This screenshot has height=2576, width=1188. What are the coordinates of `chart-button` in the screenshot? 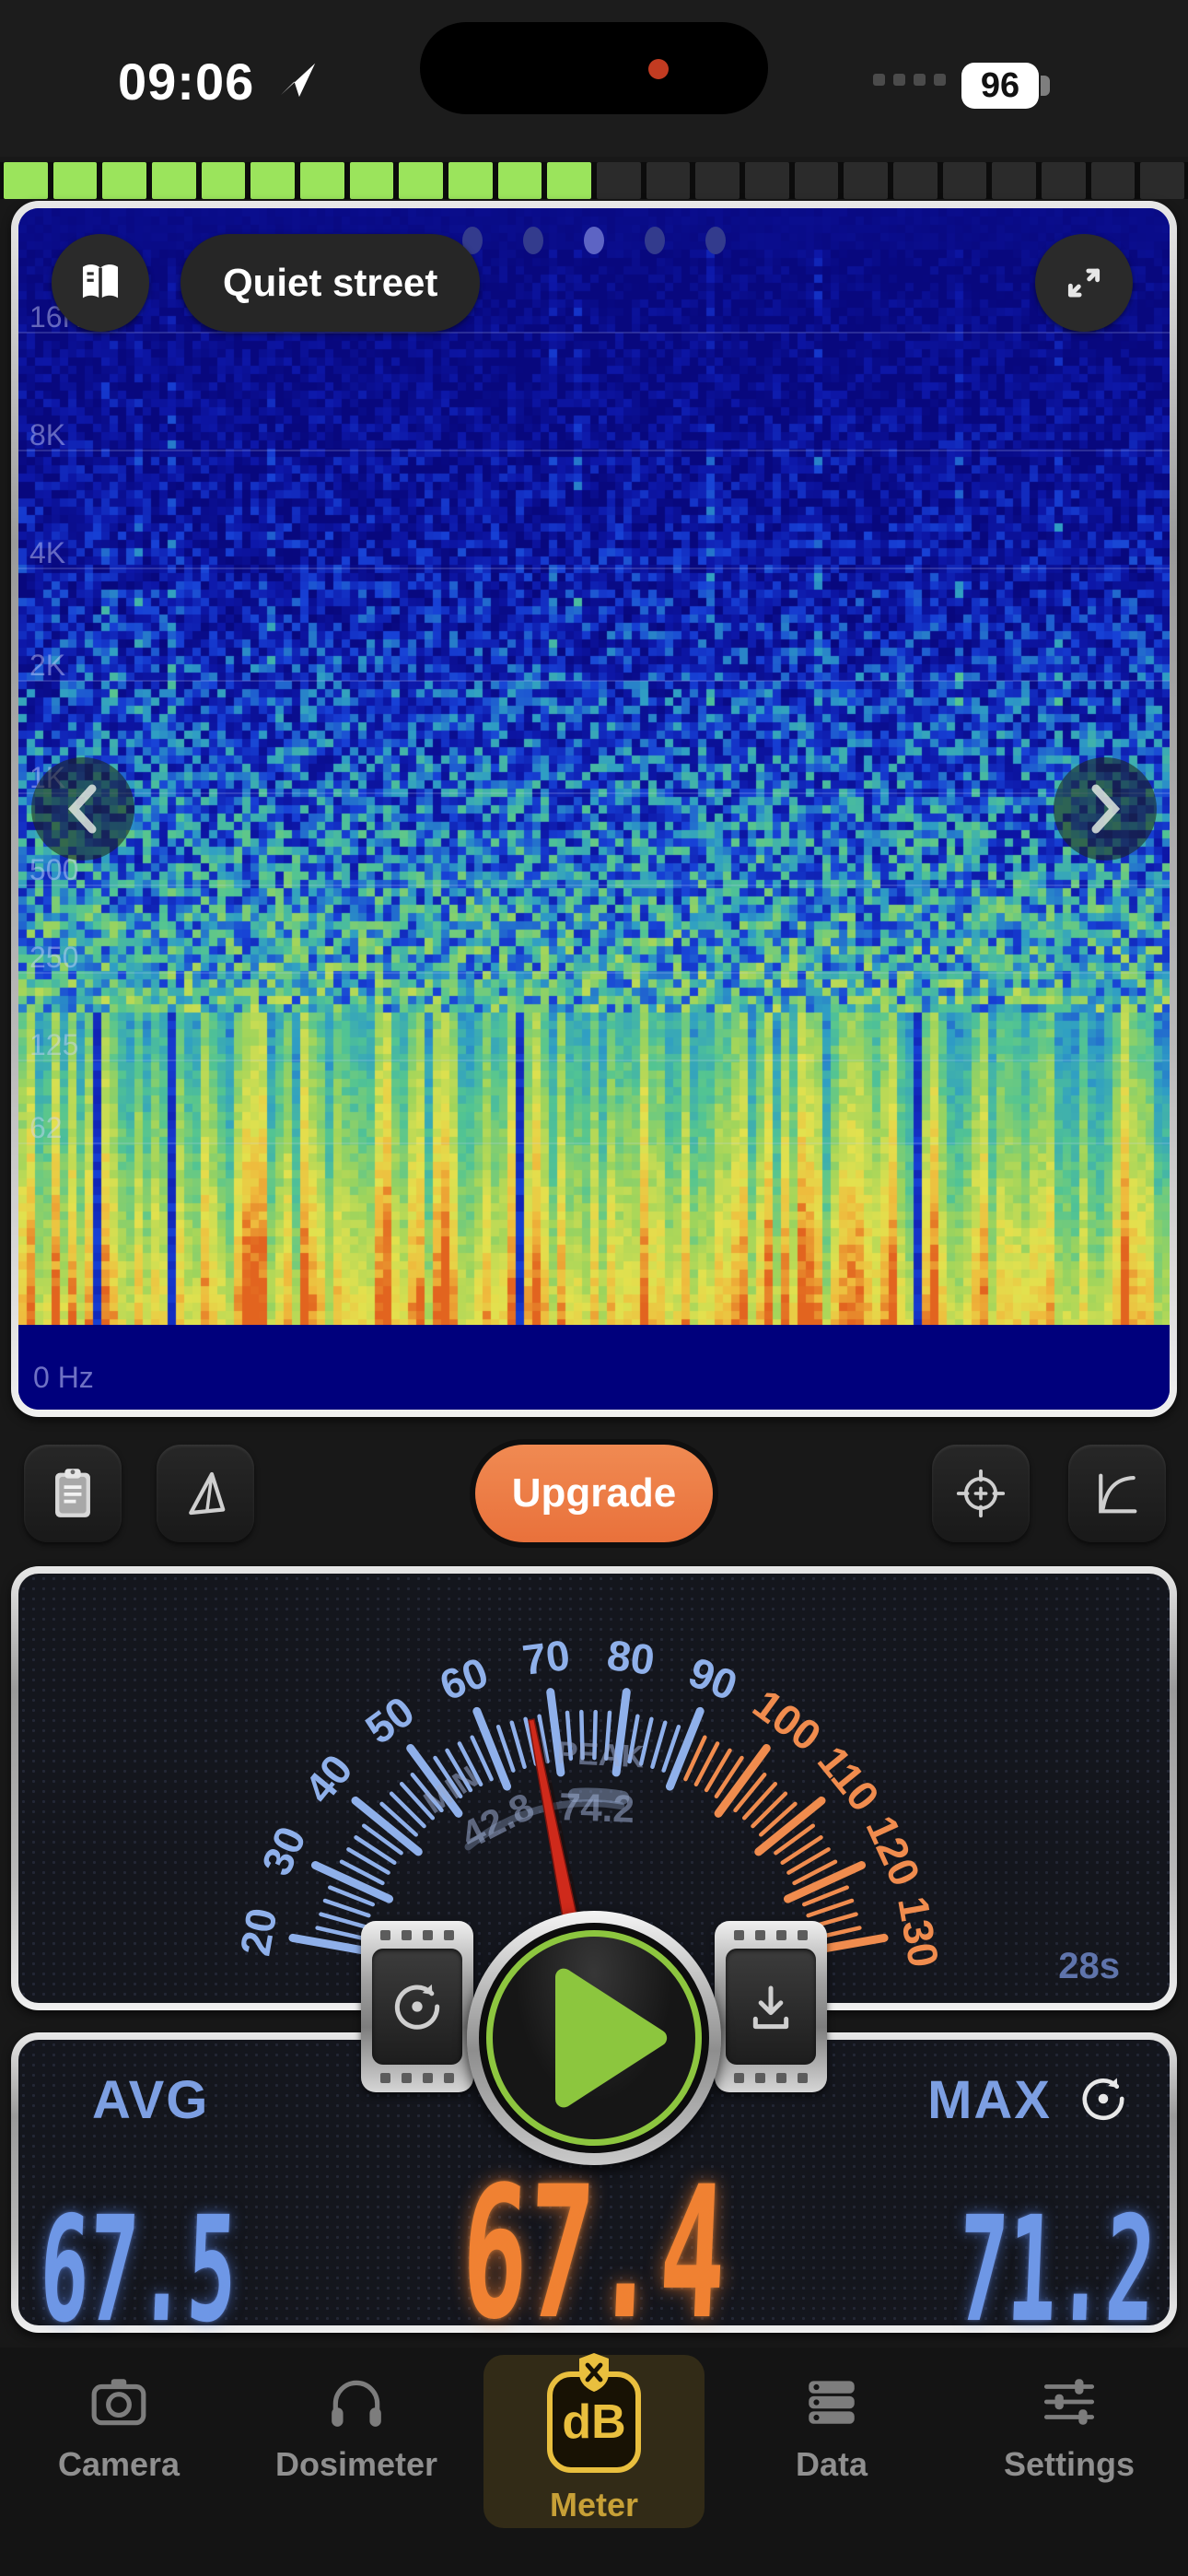 It's located at (1117, 1493).